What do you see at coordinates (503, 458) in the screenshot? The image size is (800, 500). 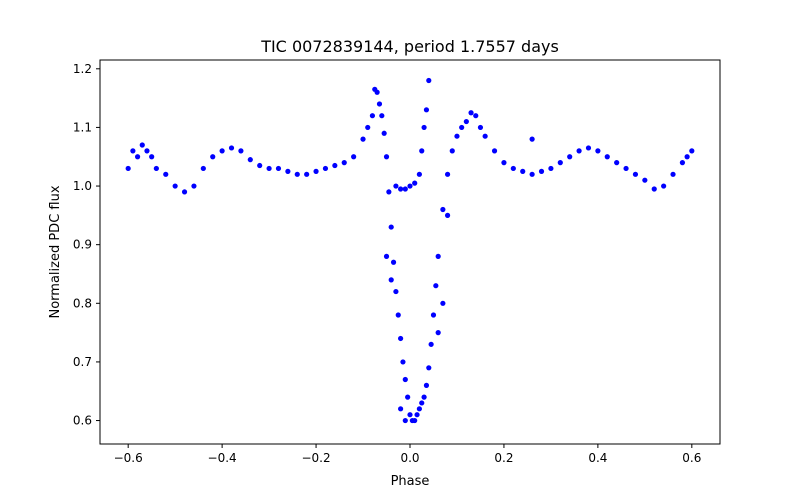 I see `x-tick-label: 0.2` at bounding box center [503, 458].